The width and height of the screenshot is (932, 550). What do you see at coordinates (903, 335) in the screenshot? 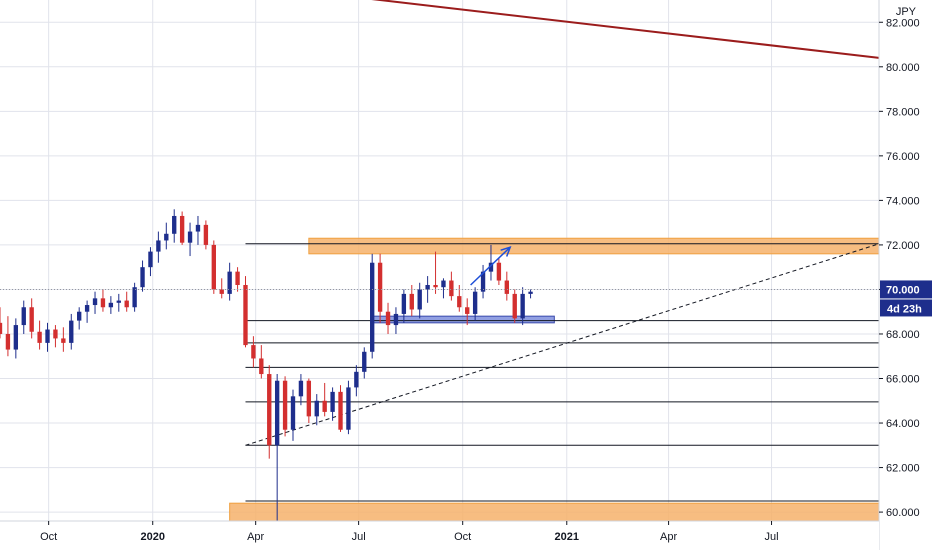
I see `price-tick-label: 68.000` at bounding box center [903, 335].